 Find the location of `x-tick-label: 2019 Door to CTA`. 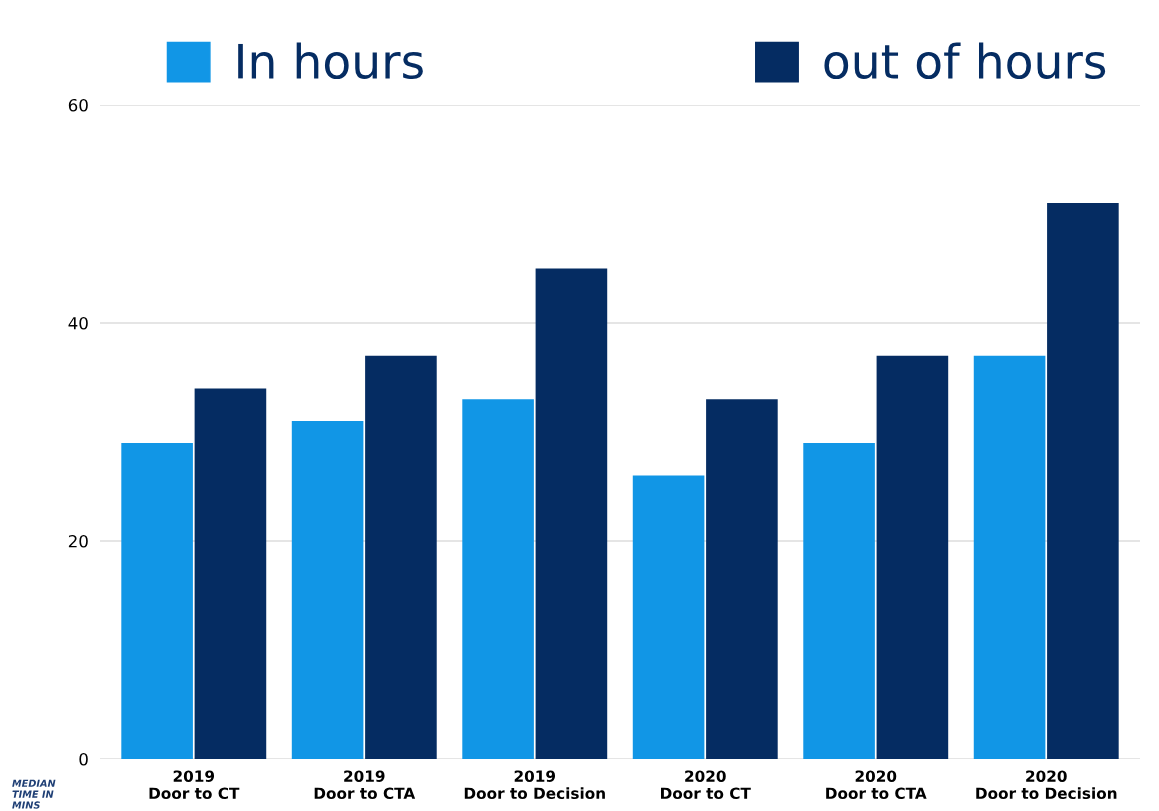

x-tick-label: 2019 Door to CTA is located at coordinates (365, 785).